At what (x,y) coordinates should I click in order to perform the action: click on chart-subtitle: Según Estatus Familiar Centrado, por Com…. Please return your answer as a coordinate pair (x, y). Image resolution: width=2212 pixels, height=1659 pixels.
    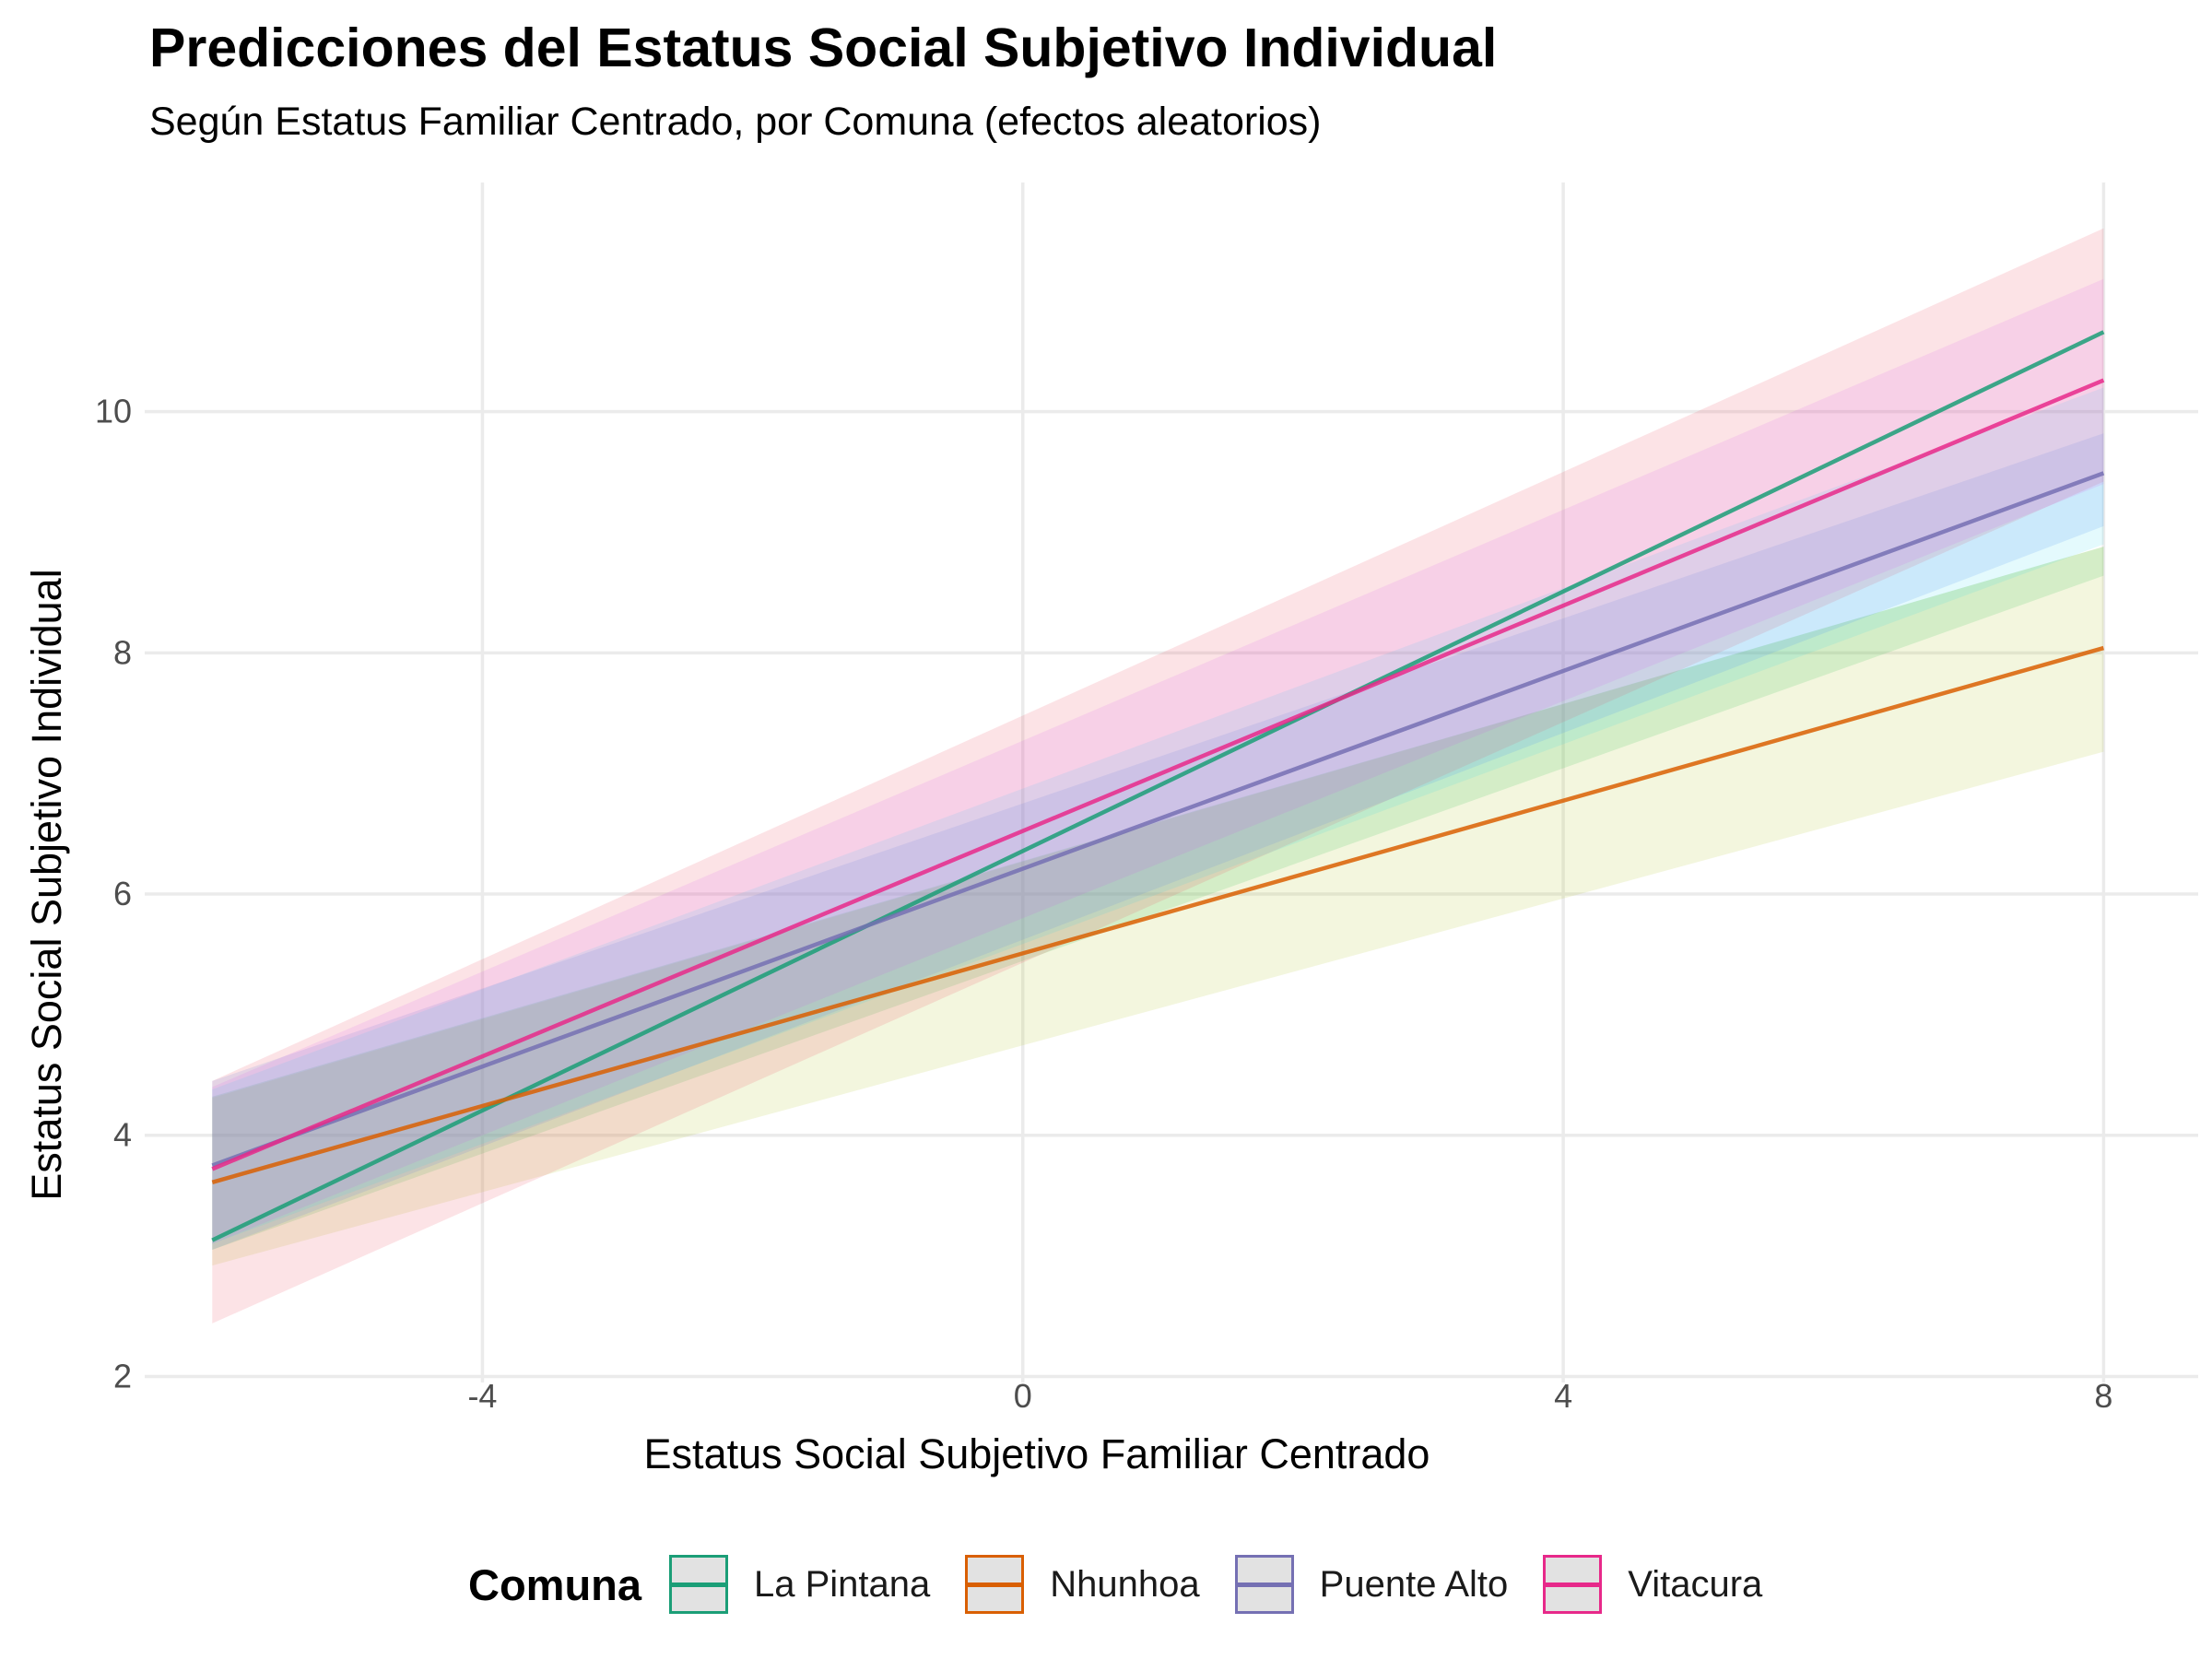
    Looking at the image, I should click on (735, 122).